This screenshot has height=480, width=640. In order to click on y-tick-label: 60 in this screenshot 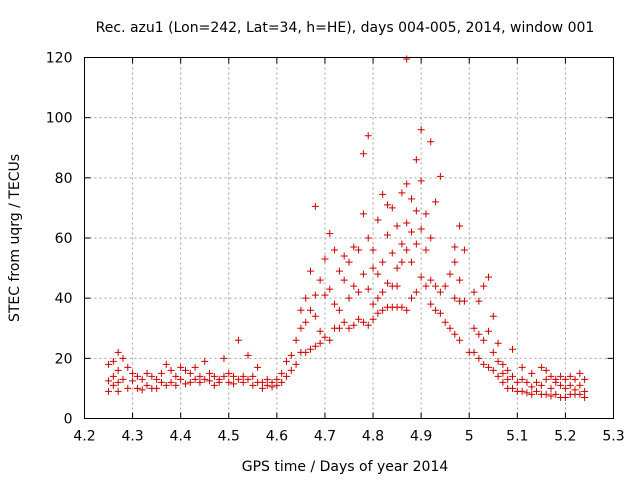, I will do `click(64, 239)`.